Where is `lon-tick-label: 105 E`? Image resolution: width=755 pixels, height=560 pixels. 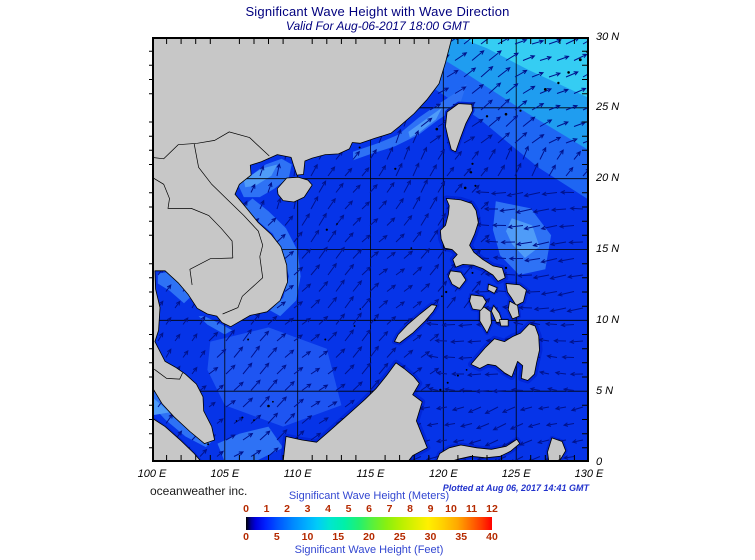 lon-tick-label: 105 E is located at coordinates (225, 474).